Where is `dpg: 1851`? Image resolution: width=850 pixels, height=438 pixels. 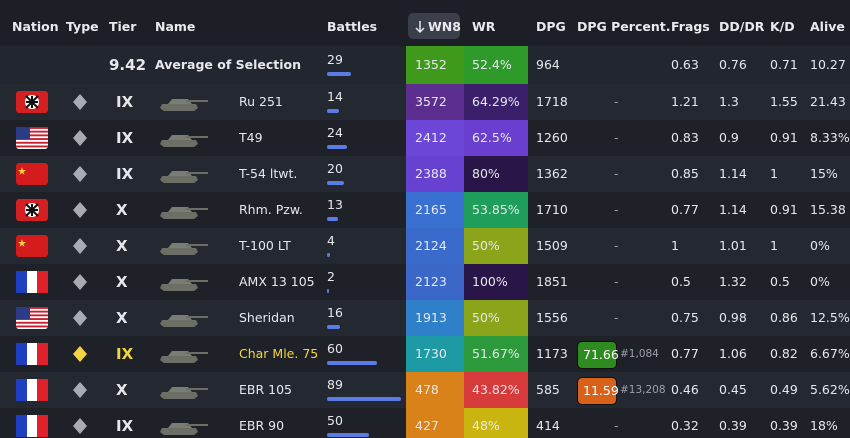 dpg: 1851 is located at coordinates (552, 281).